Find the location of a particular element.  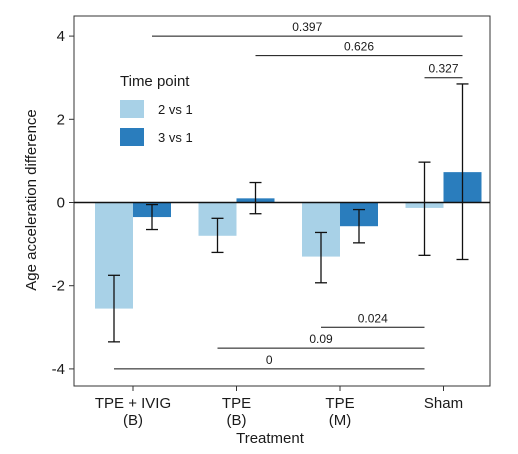

y-tick-label: -2 is located at coordinates (58, 286).